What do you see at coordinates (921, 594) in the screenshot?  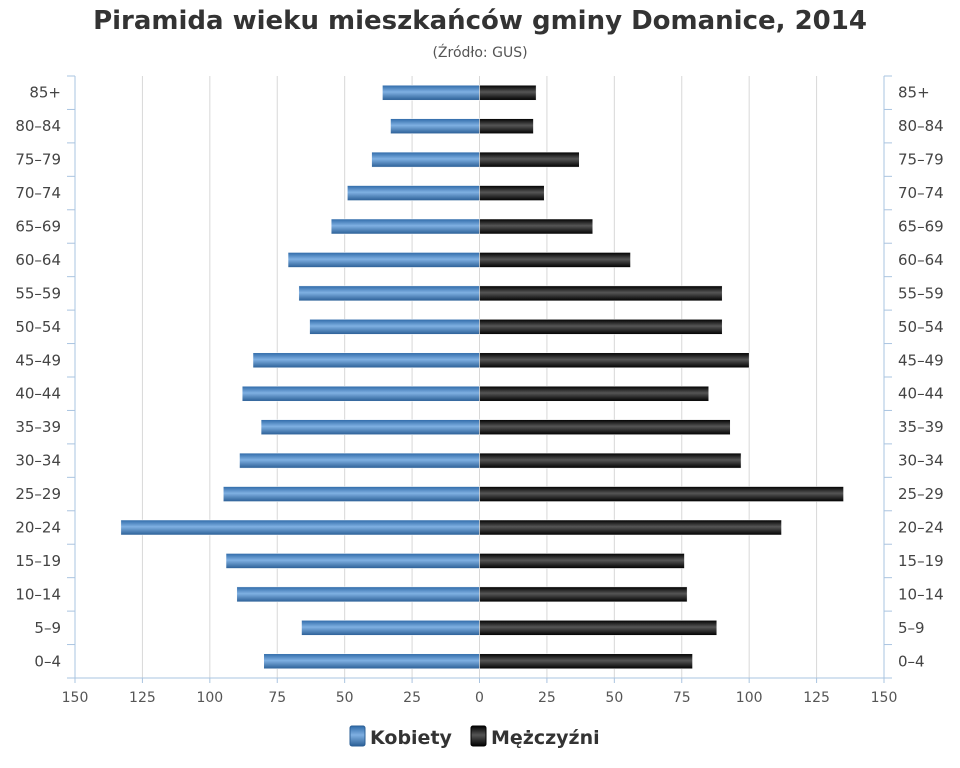 I see `category-label-right: 10–14` at bounding box center [921, 594].